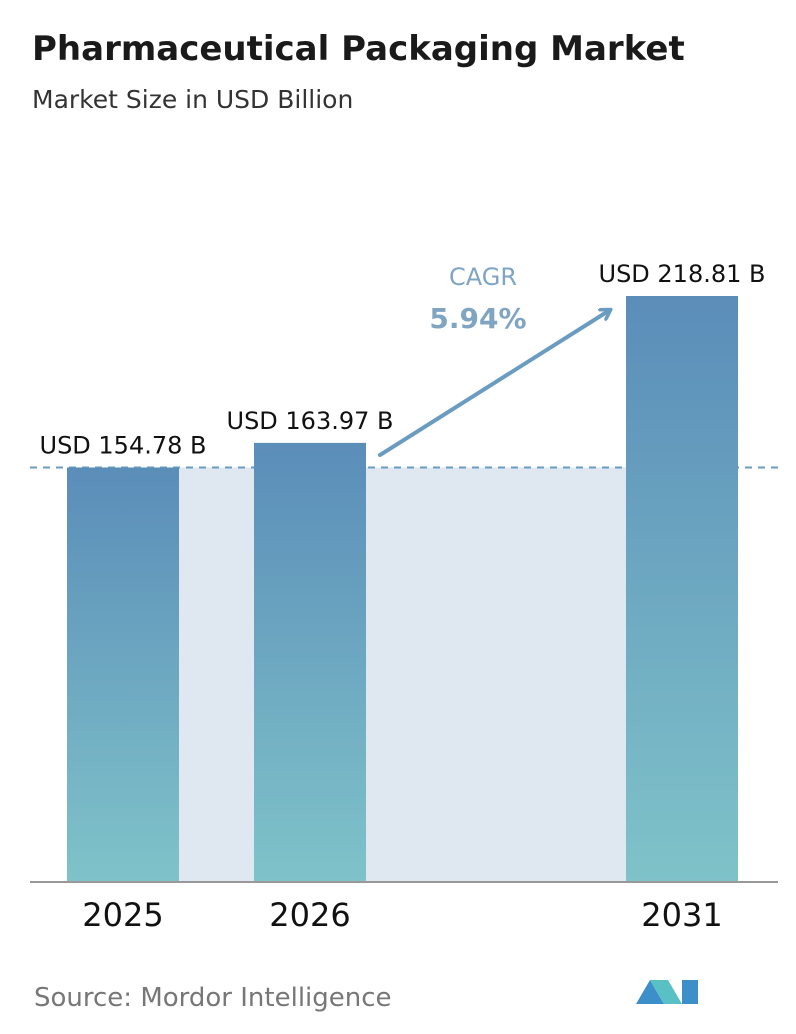 The height and width of the screenshot is (1034, 796). I want to click on source: Source: Mordor Intelligence, so click(213, 998).